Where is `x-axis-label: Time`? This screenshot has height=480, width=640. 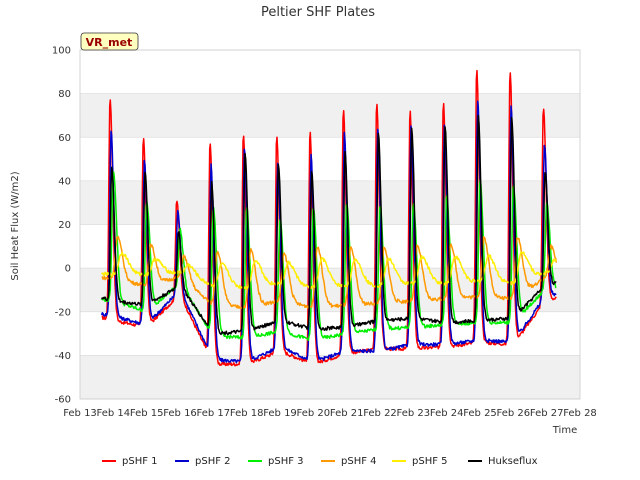 x-axis-label: Time is located at coordinates (564, 430).